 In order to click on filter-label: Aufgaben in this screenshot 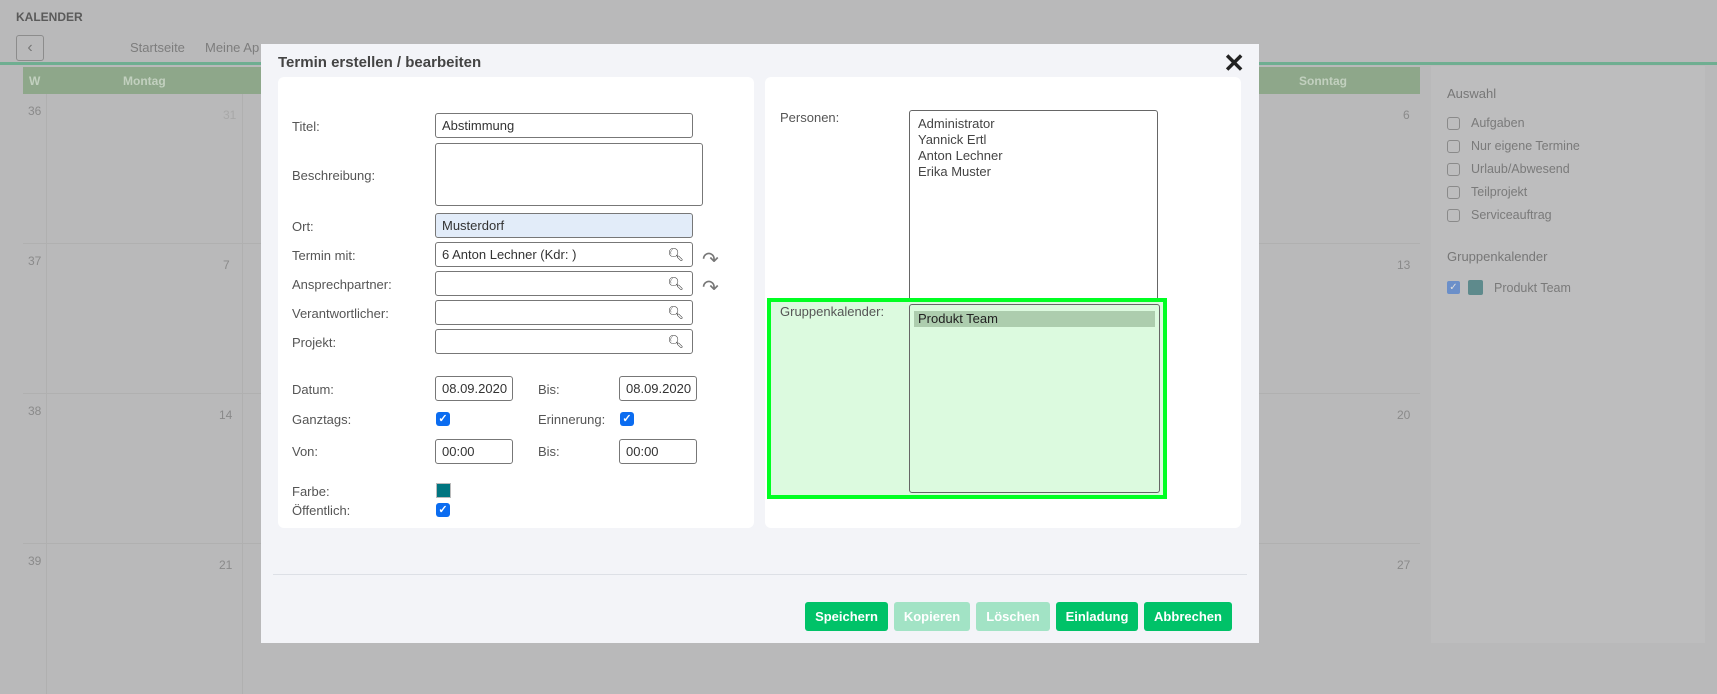, I will do `click(1498, 123)`.